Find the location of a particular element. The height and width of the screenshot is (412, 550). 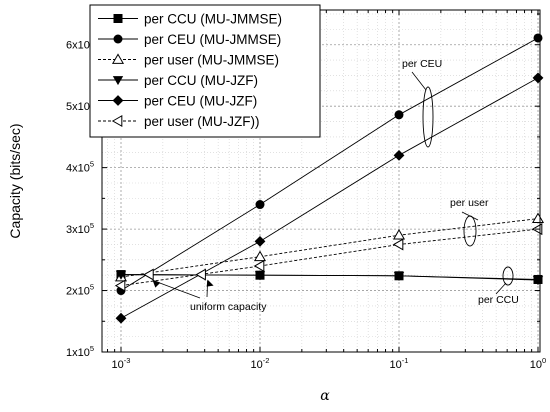

x-tick-label: 10⁰ is located at coordinates (538, 363).